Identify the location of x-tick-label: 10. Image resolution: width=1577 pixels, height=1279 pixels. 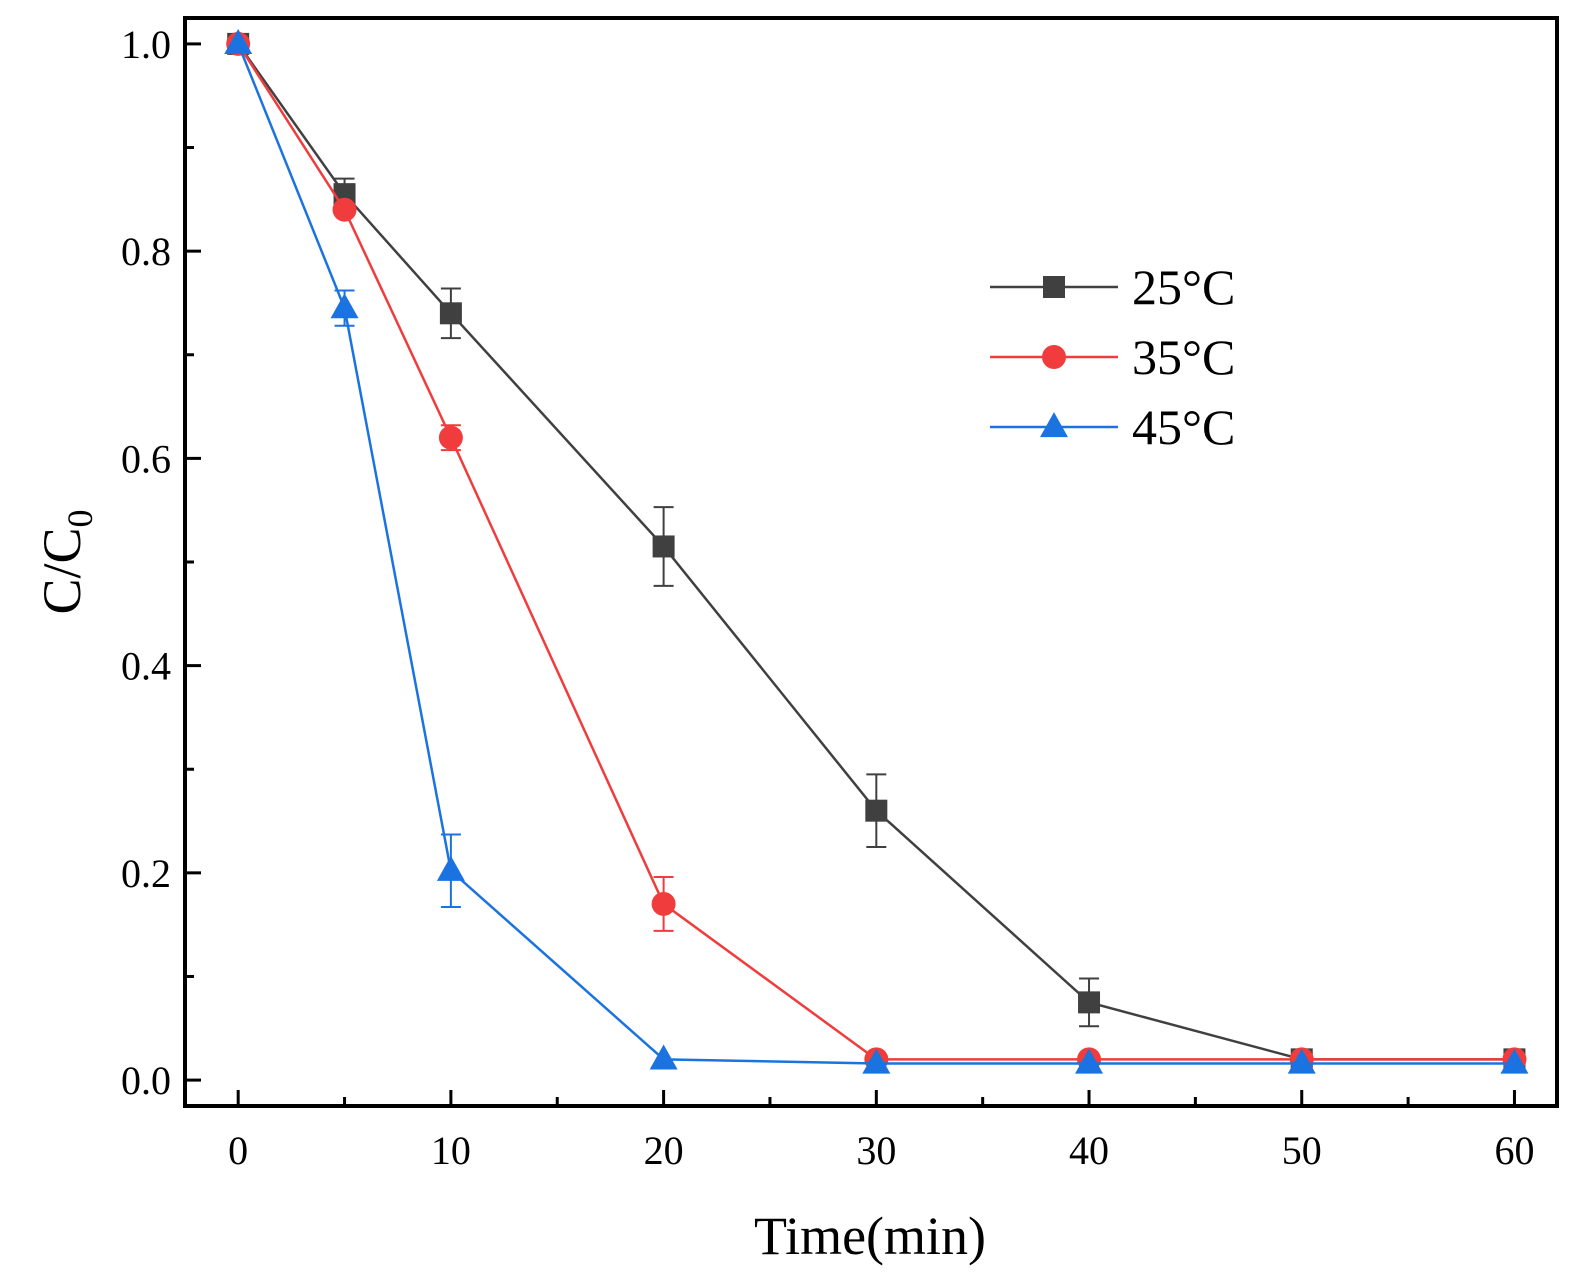
(451, 1150).